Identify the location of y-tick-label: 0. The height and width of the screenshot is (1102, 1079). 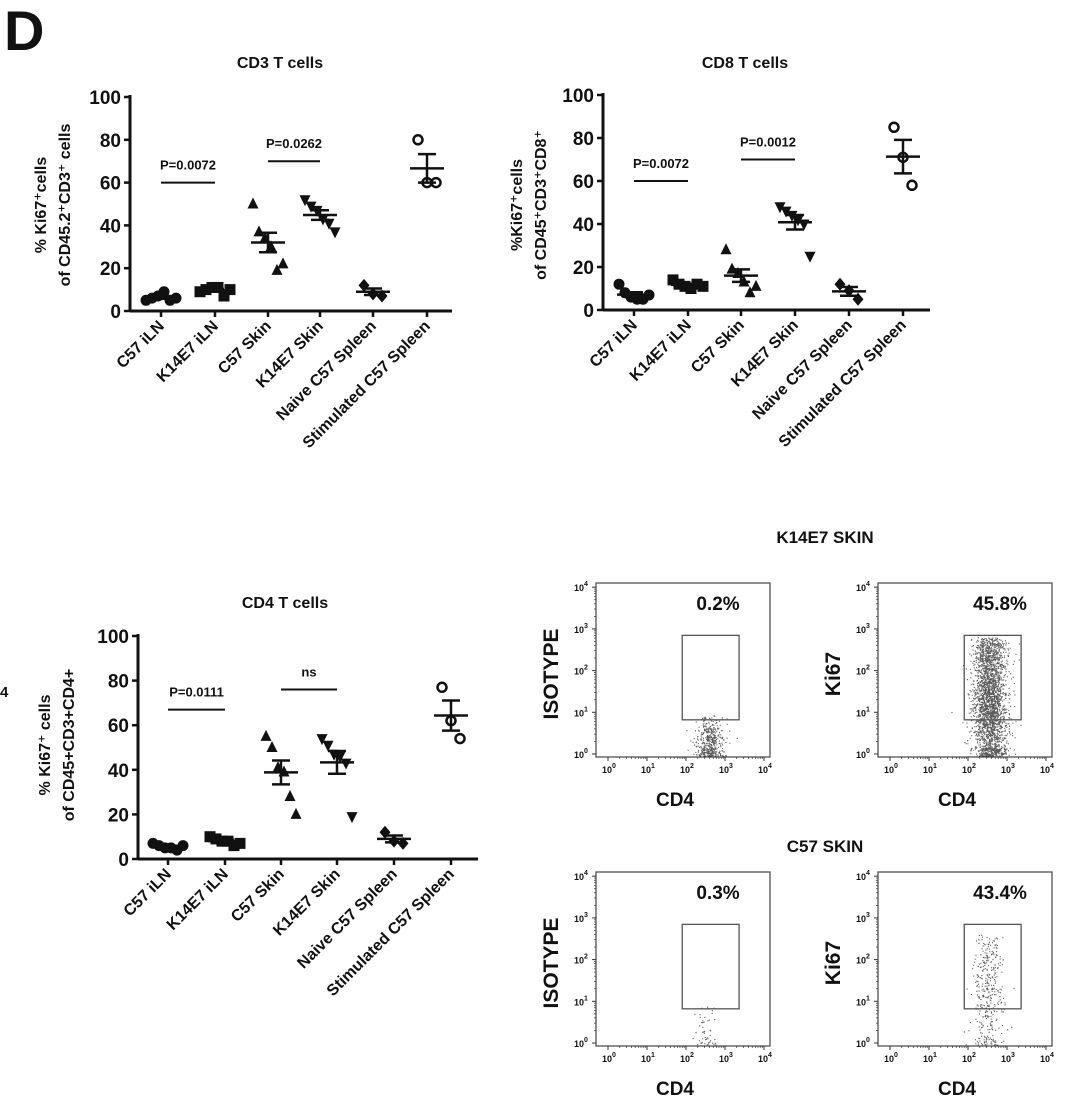
(588, 311).